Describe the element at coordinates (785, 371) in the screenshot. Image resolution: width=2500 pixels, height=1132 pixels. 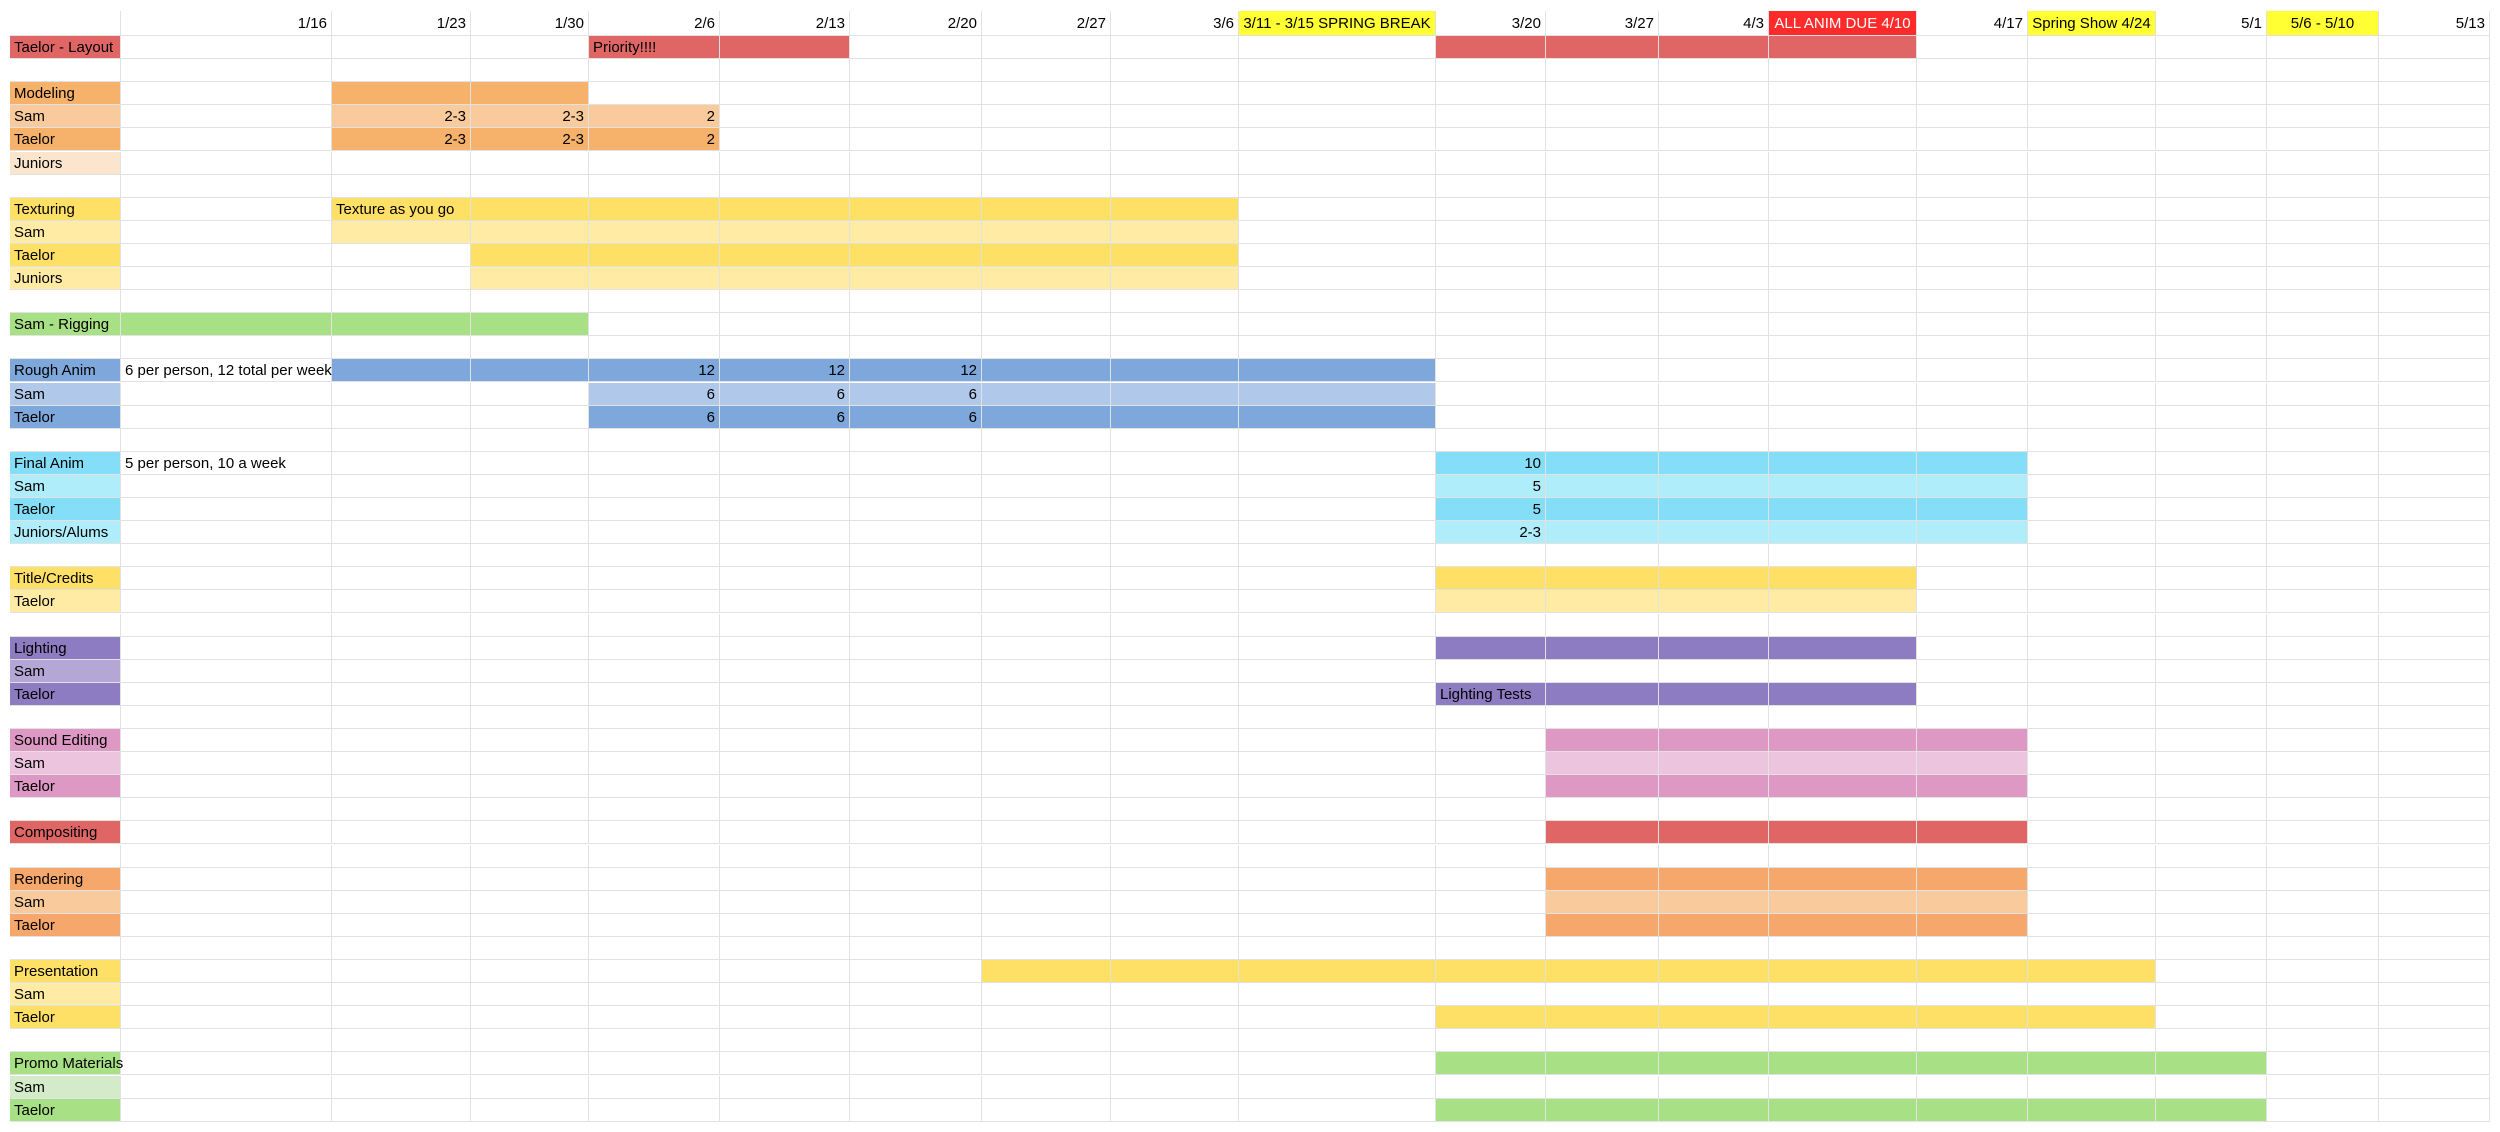
I see `value-cell: 12` at that location.